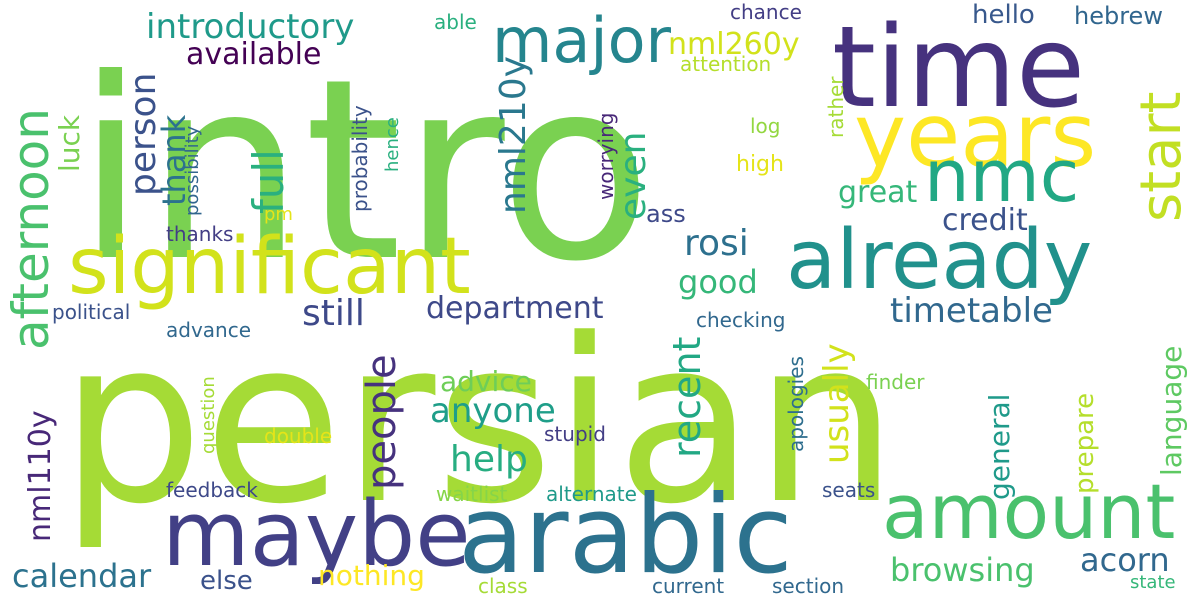 The image size is (1200, 600). What do you see at coordinates (687, 397) in the screenshot?
I see `word-recent: recent` at bounding box center [687, 397].